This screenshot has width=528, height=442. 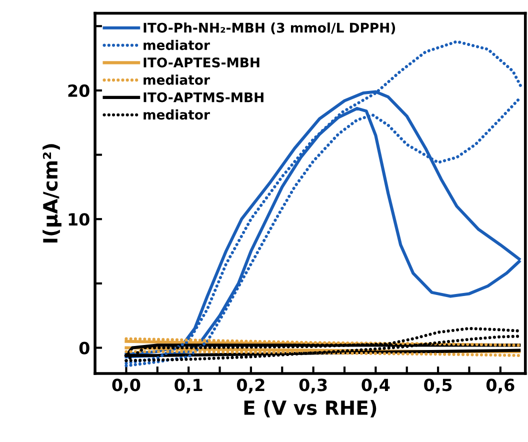 I want to click on x-tick-label: 0,5, so click(x=438, y=386).